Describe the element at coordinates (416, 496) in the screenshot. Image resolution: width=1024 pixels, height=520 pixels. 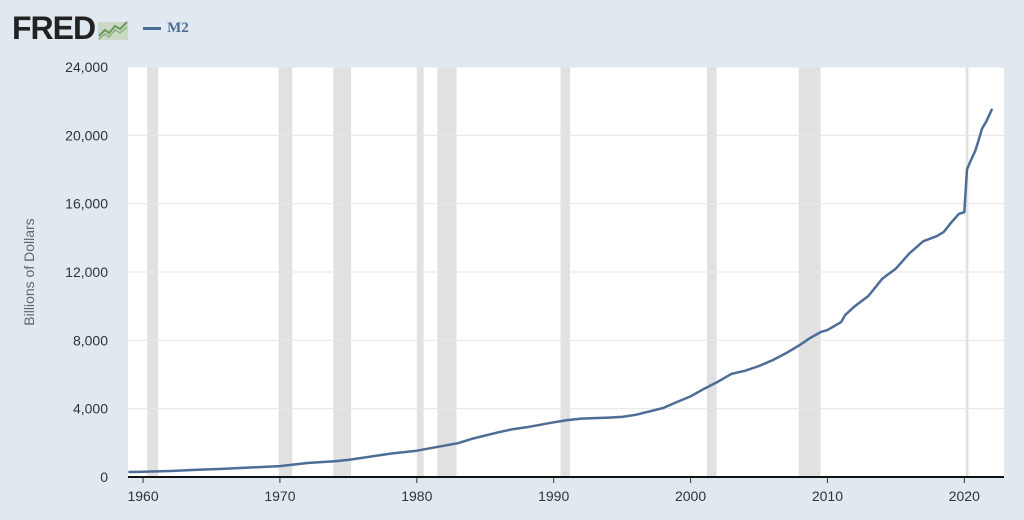
I see `x-tick-label: 1980` at that location.